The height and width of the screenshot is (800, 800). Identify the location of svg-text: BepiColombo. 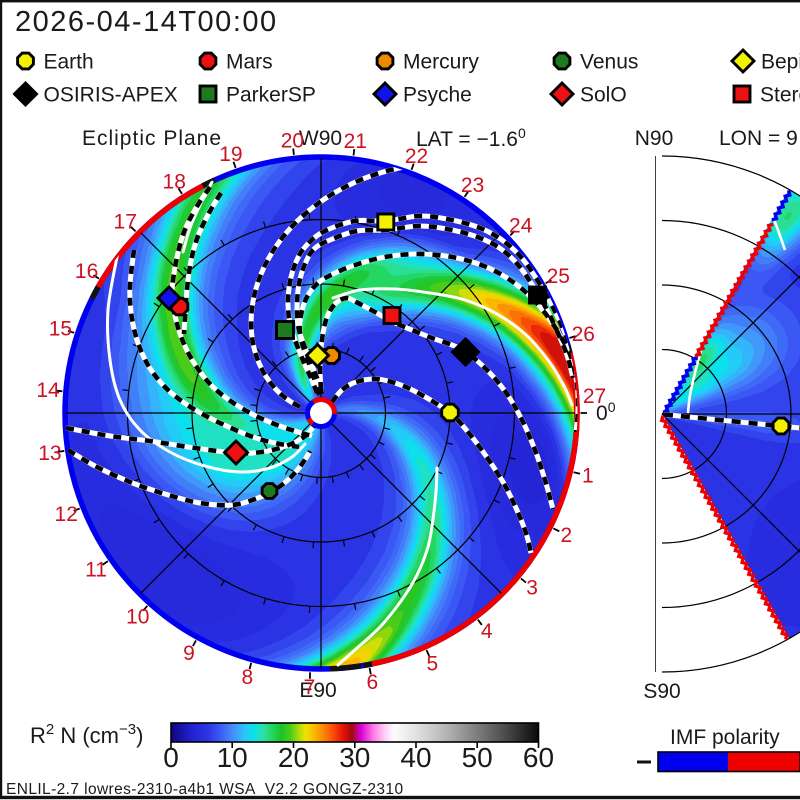
(780, 62).